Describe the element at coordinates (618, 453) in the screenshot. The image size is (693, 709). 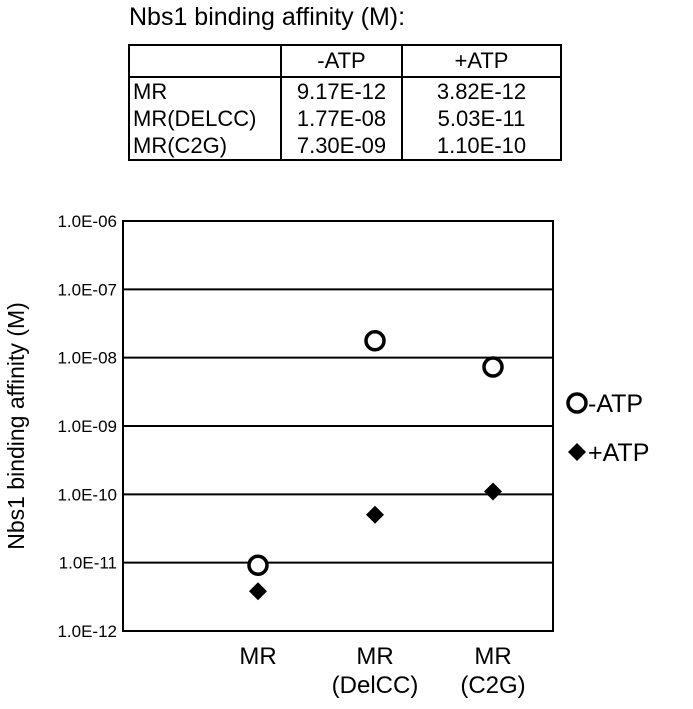
I see `legend-label: +ATP` at that location.